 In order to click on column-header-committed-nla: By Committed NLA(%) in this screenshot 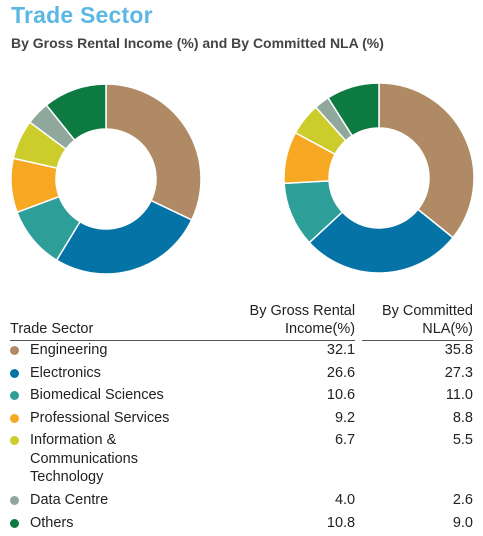, I will do `click(417, 321)`.